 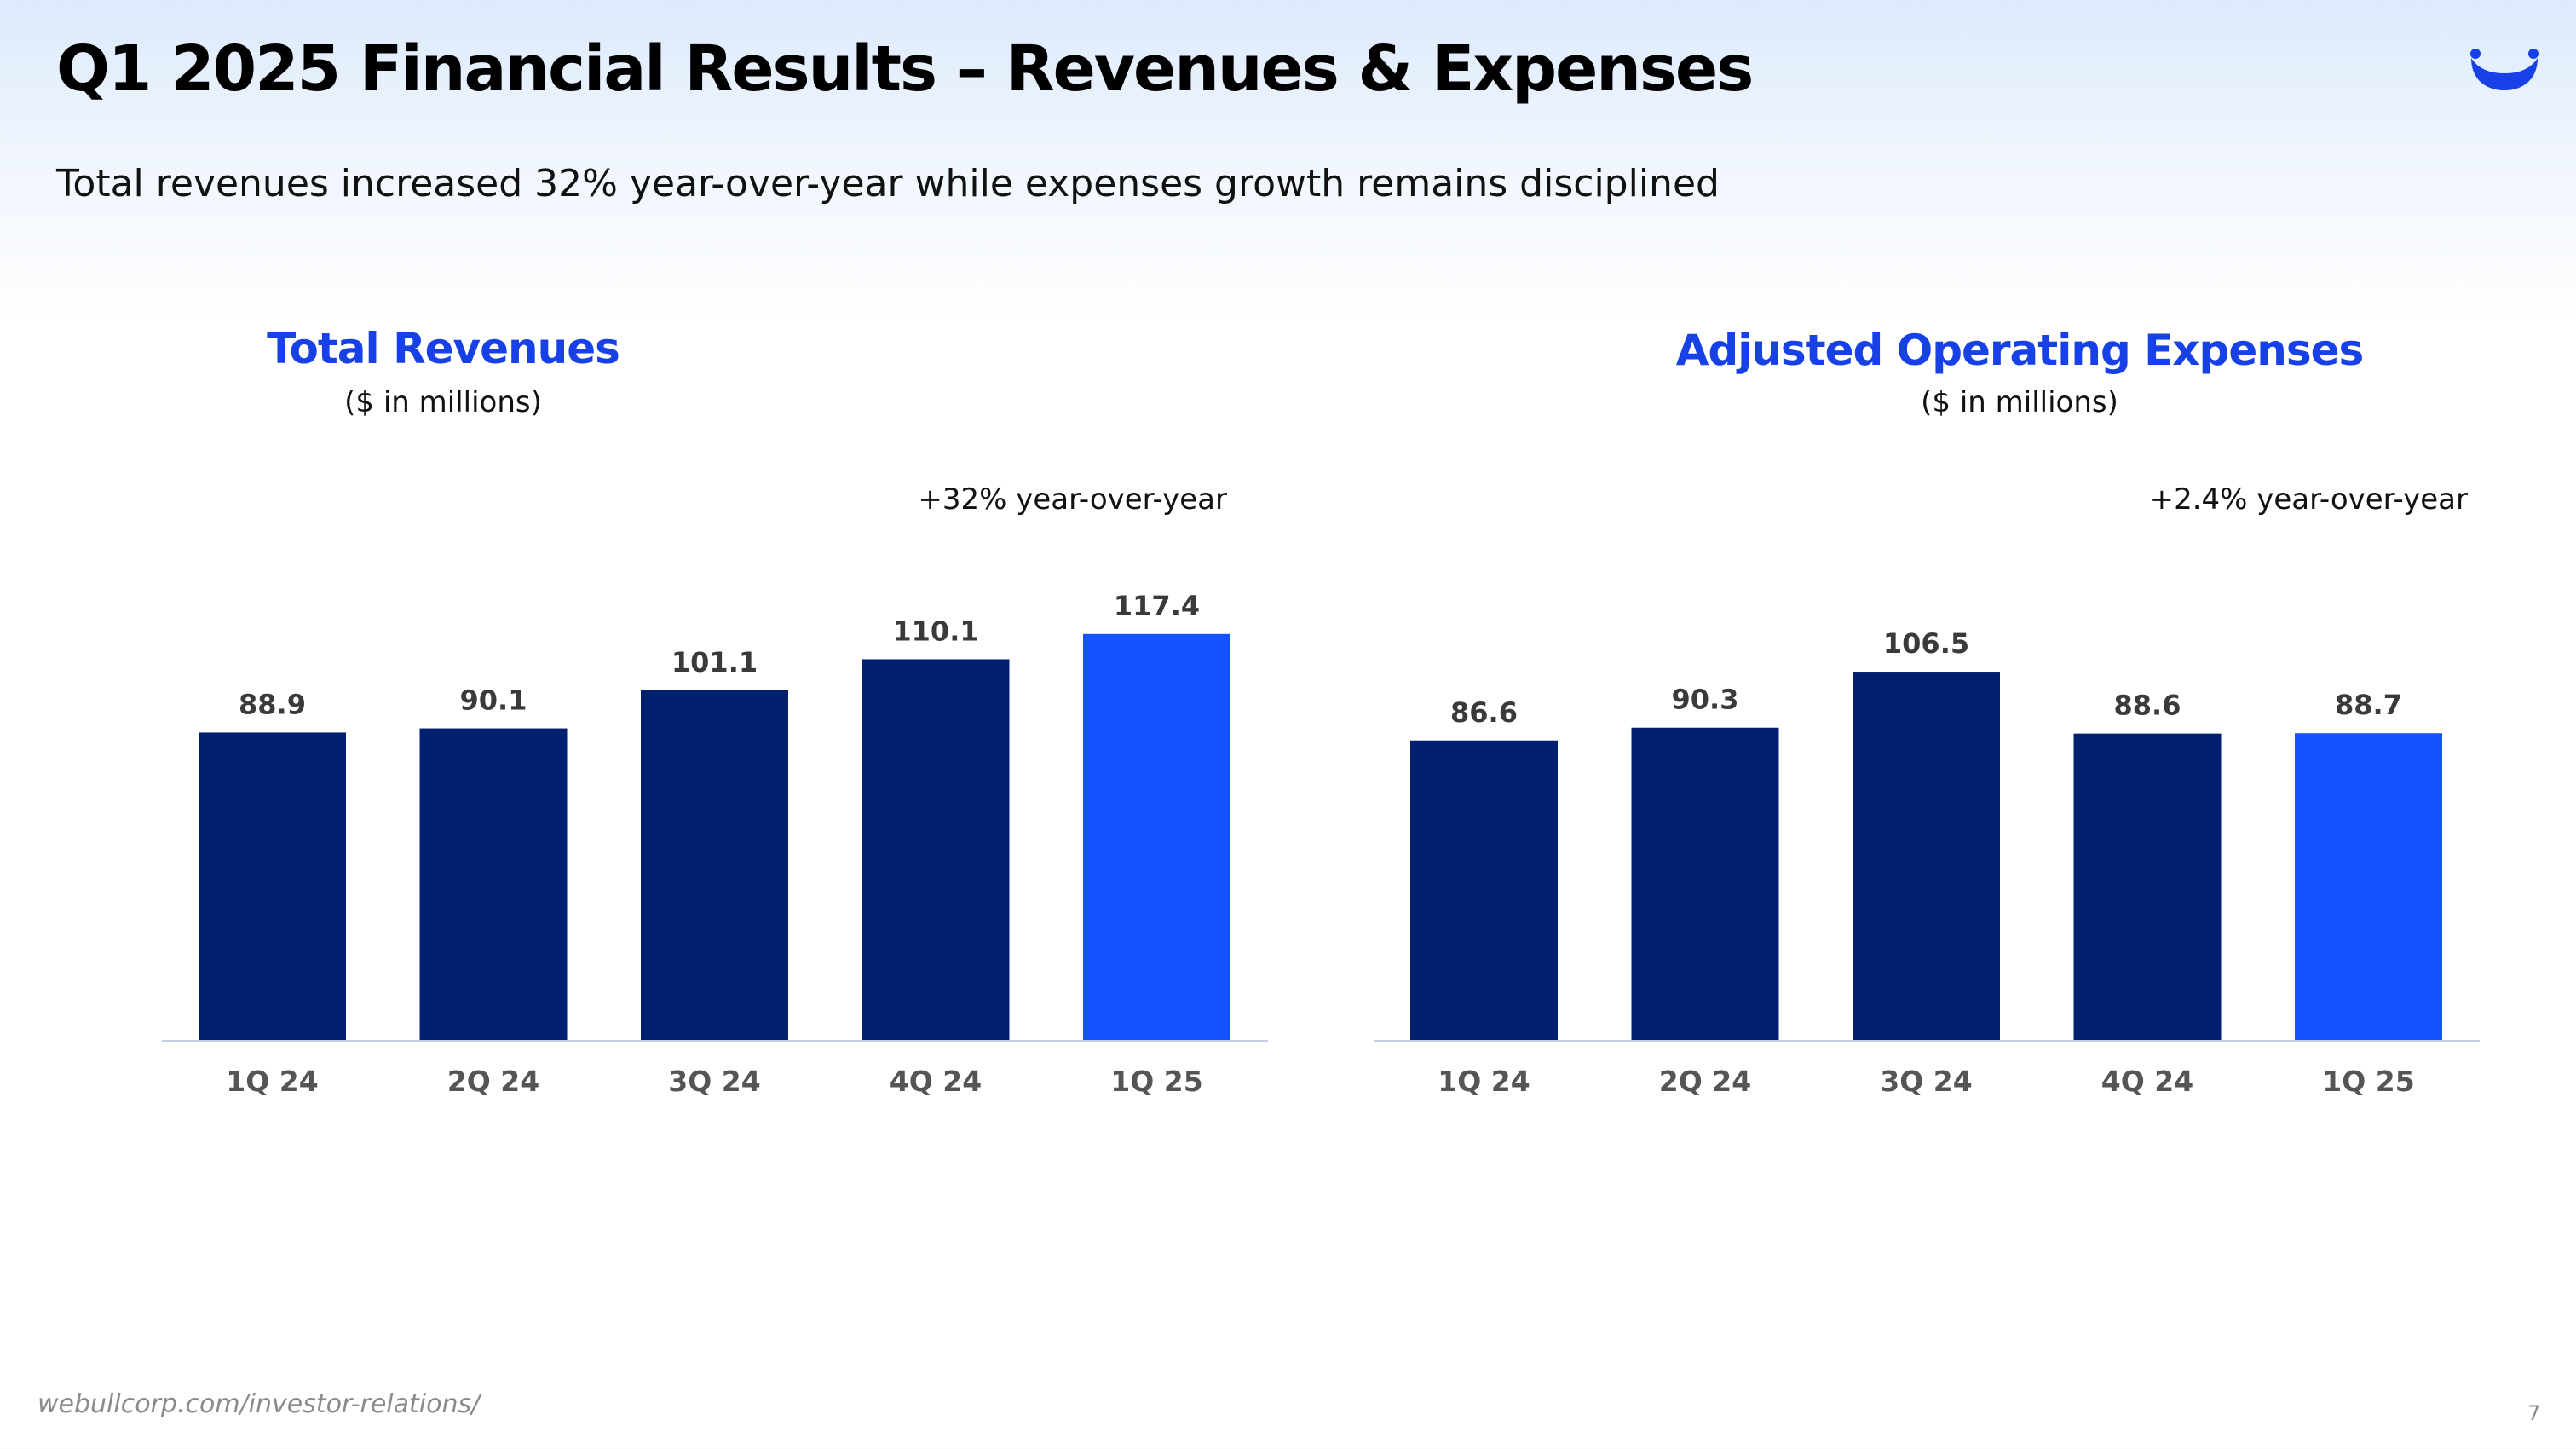 What do you see at coordinates (2308, 499) in the screenshot?
I see `yoy-annotation: +2.4% year-over-year` at bounding box center [2308, 499].